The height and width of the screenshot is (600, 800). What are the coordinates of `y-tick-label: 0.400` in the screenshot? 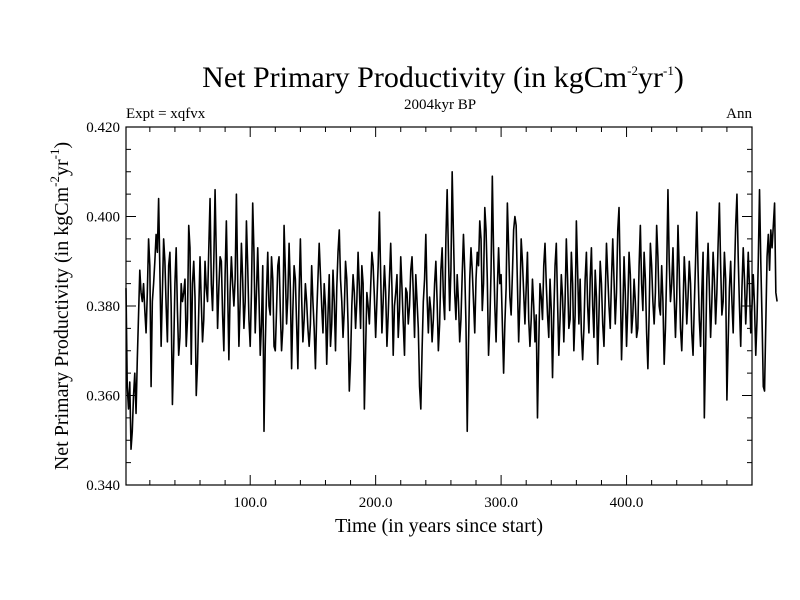 It's located at (103, 218).